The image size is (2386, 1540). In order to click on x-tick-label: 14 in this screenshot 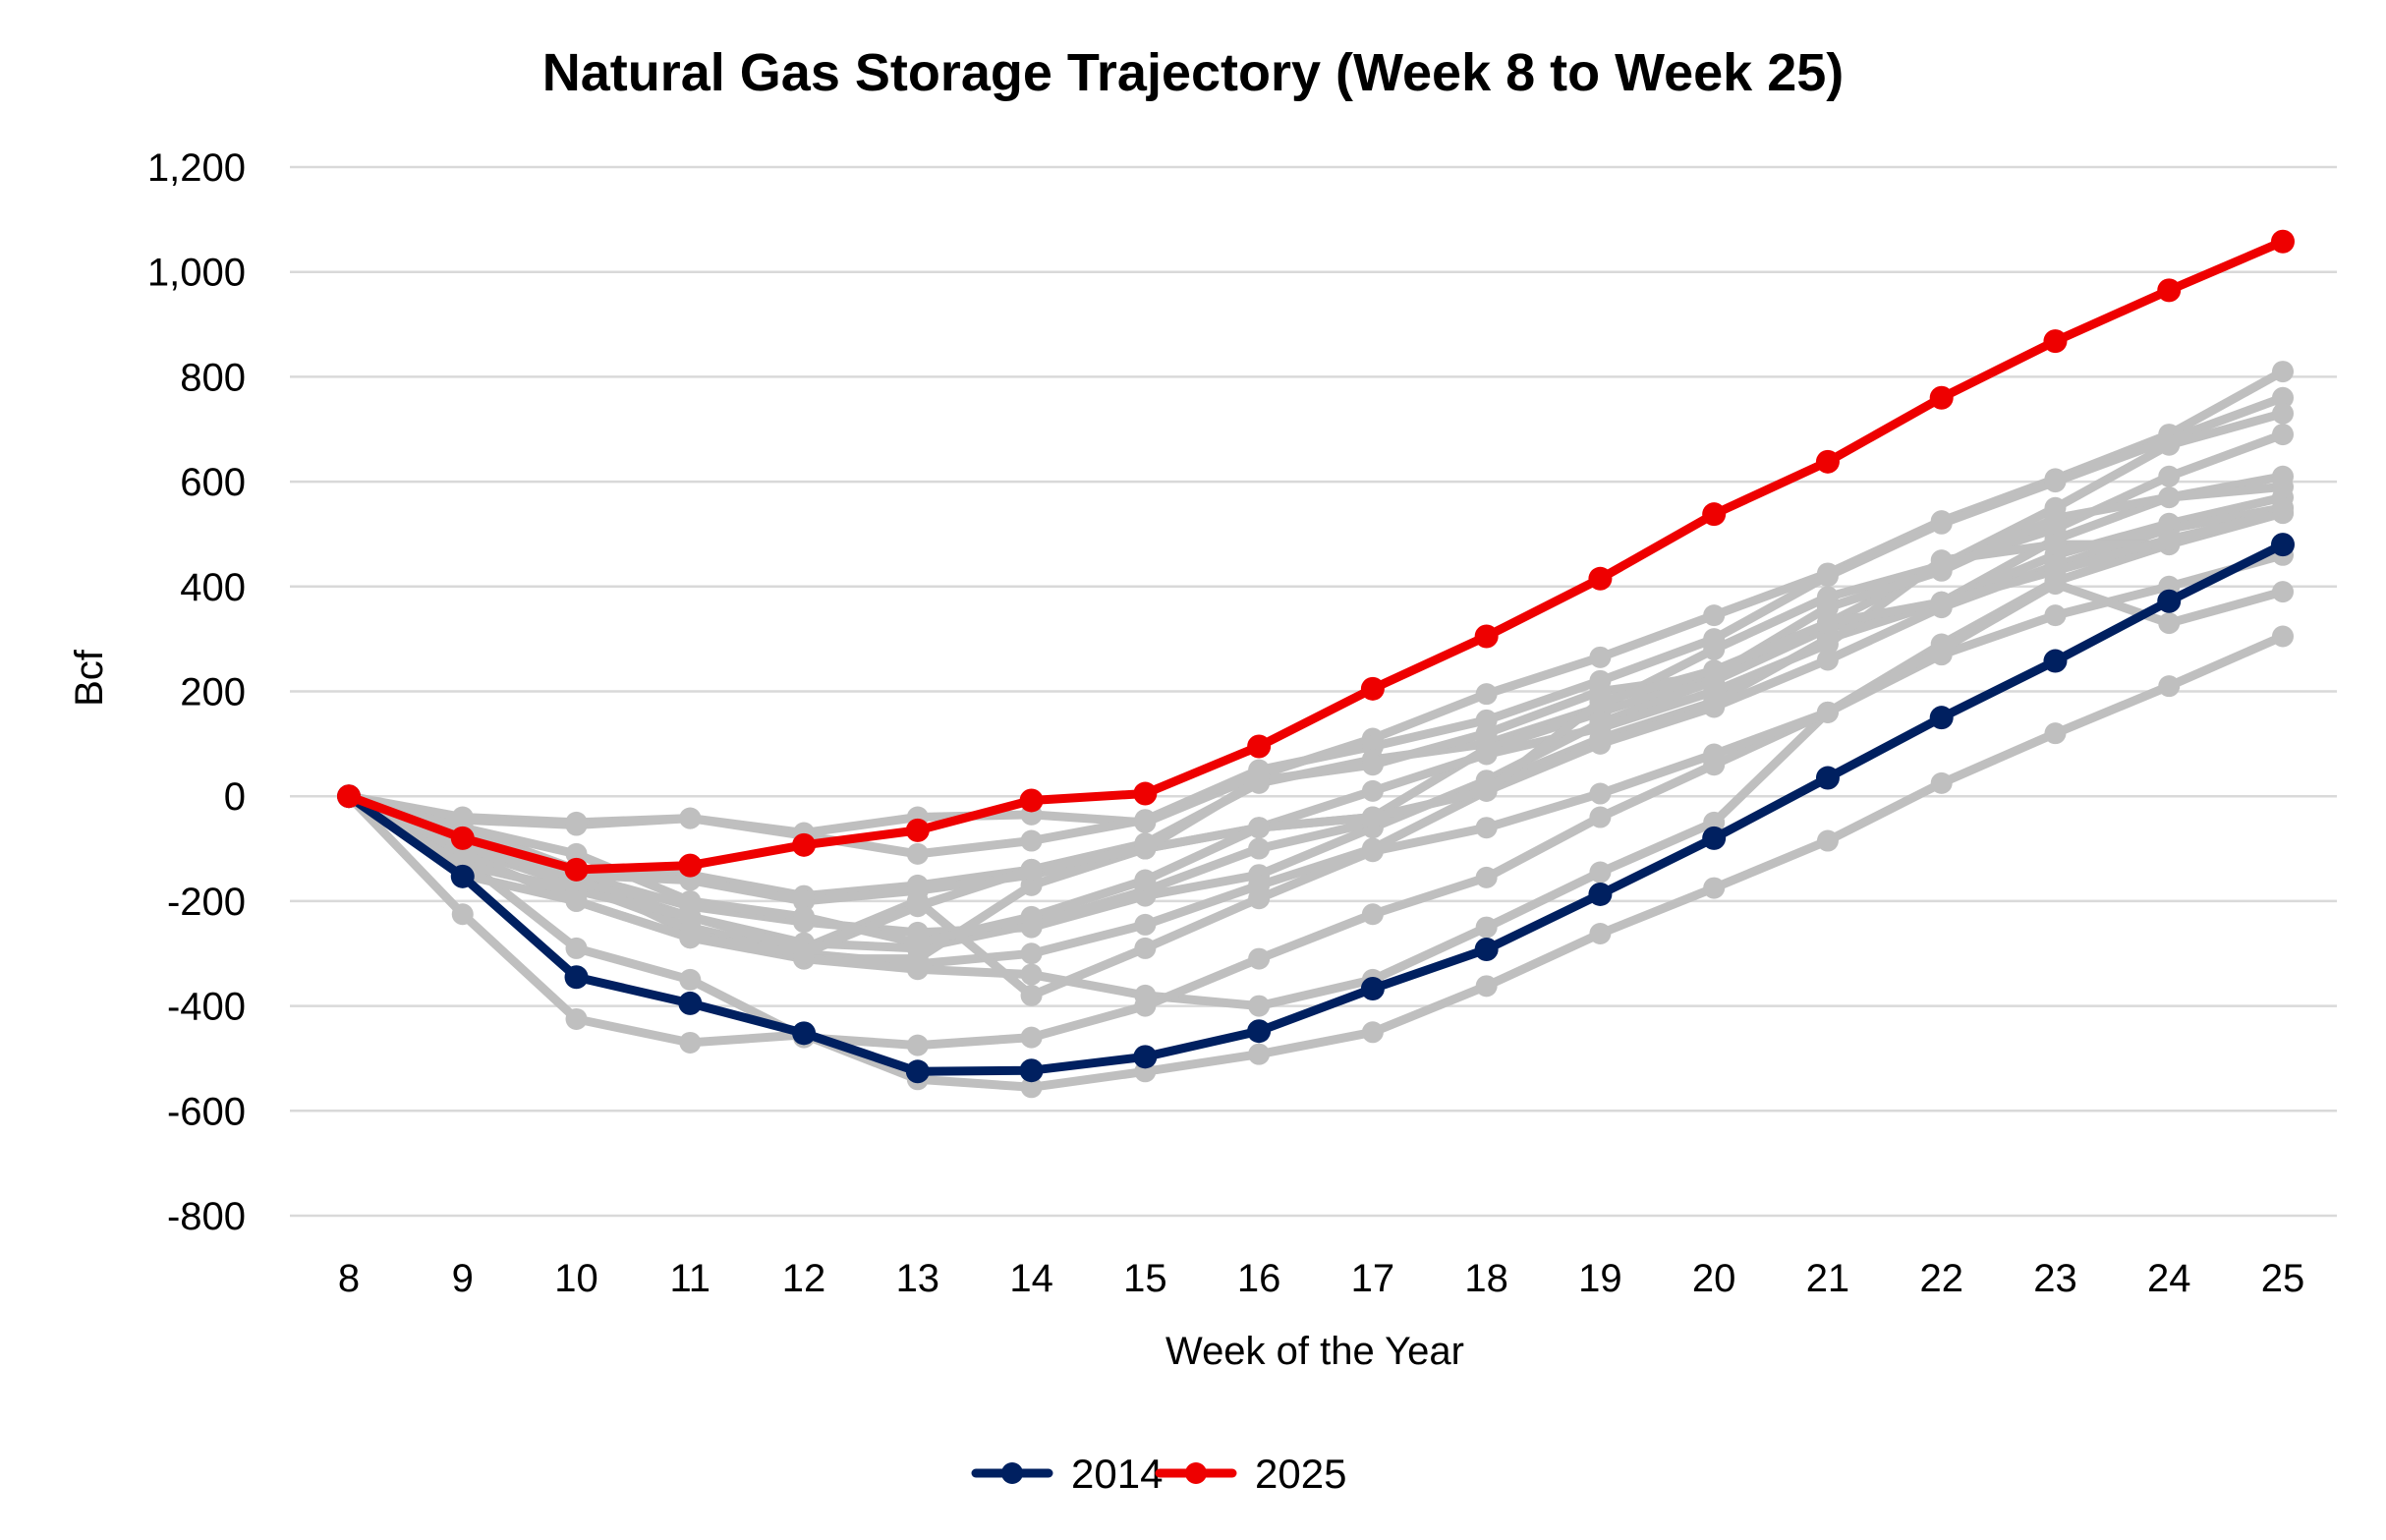, I will do `click(1031, 1278)`.